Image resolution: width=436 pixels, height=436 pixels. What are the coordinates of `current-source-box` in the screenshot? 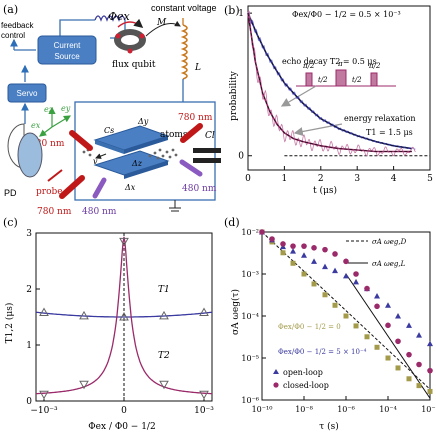 It's located at (67, 50).